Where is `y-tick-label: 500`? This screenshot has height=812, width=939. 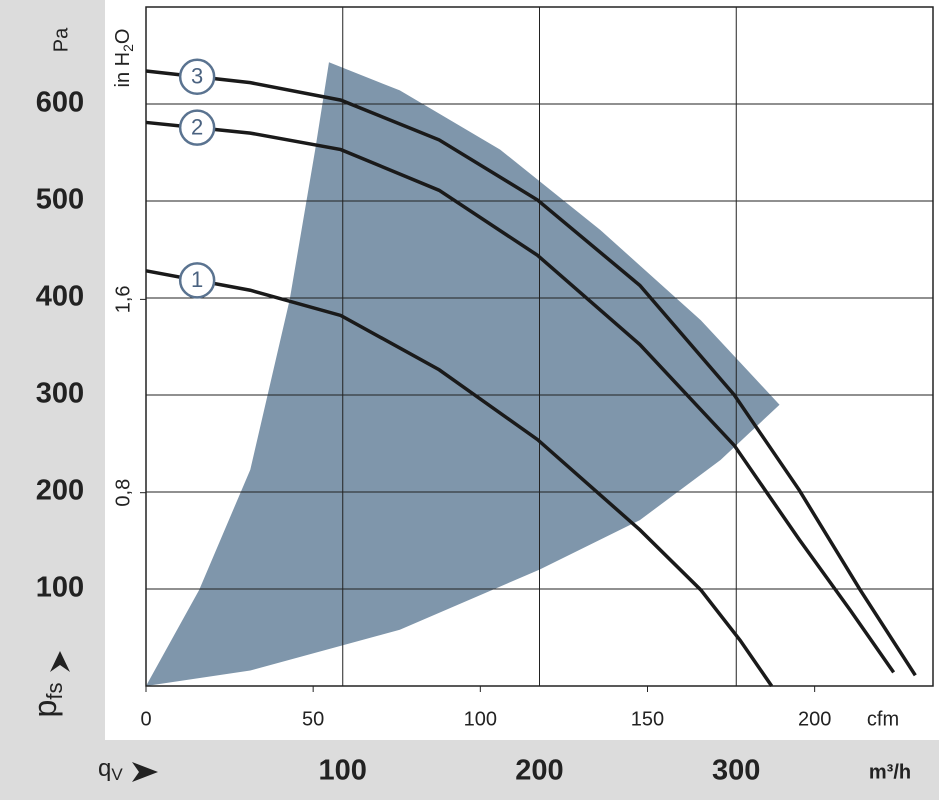
y-tick-label: 500 is located at coordinates (60, 200).